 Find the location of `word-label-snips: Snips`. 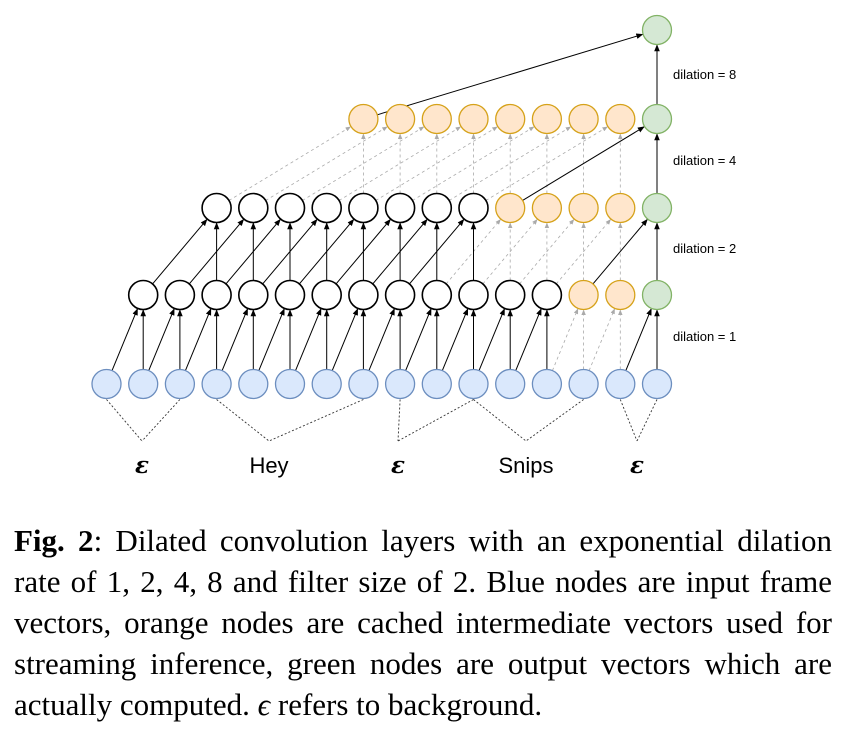

word-label-snips: Snips is located at coordinates (525, 465).